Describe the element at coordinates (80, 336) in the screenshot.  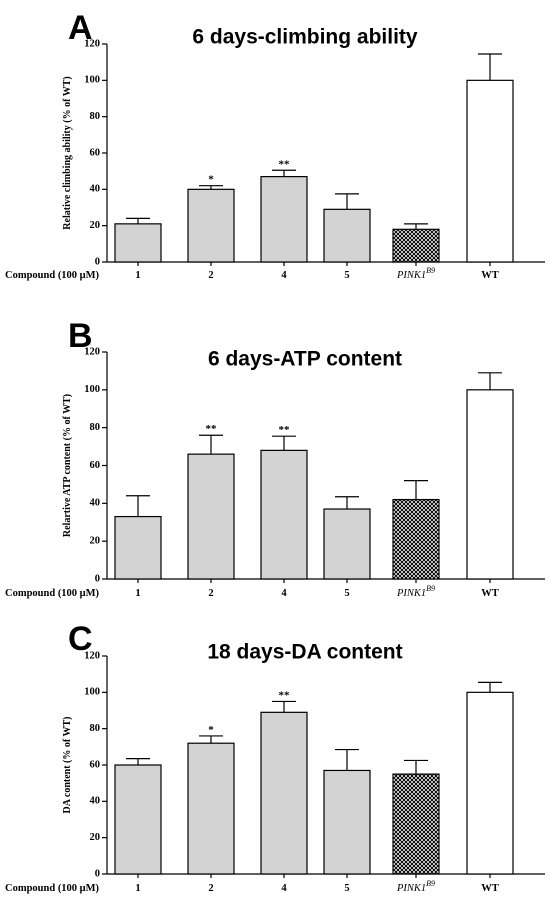
I see `panel-letter: B` at that location.